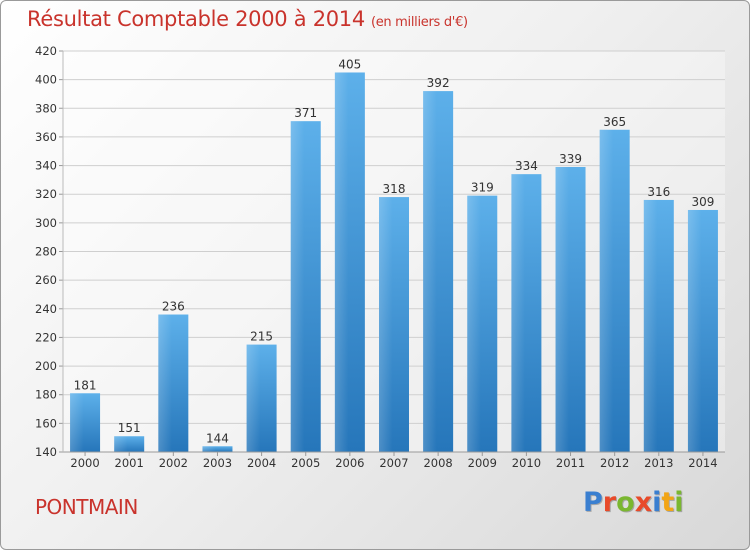  Describe the element at coordinates (46, 137) in the screenshot. I see `y-tick-label: 360` at that location.